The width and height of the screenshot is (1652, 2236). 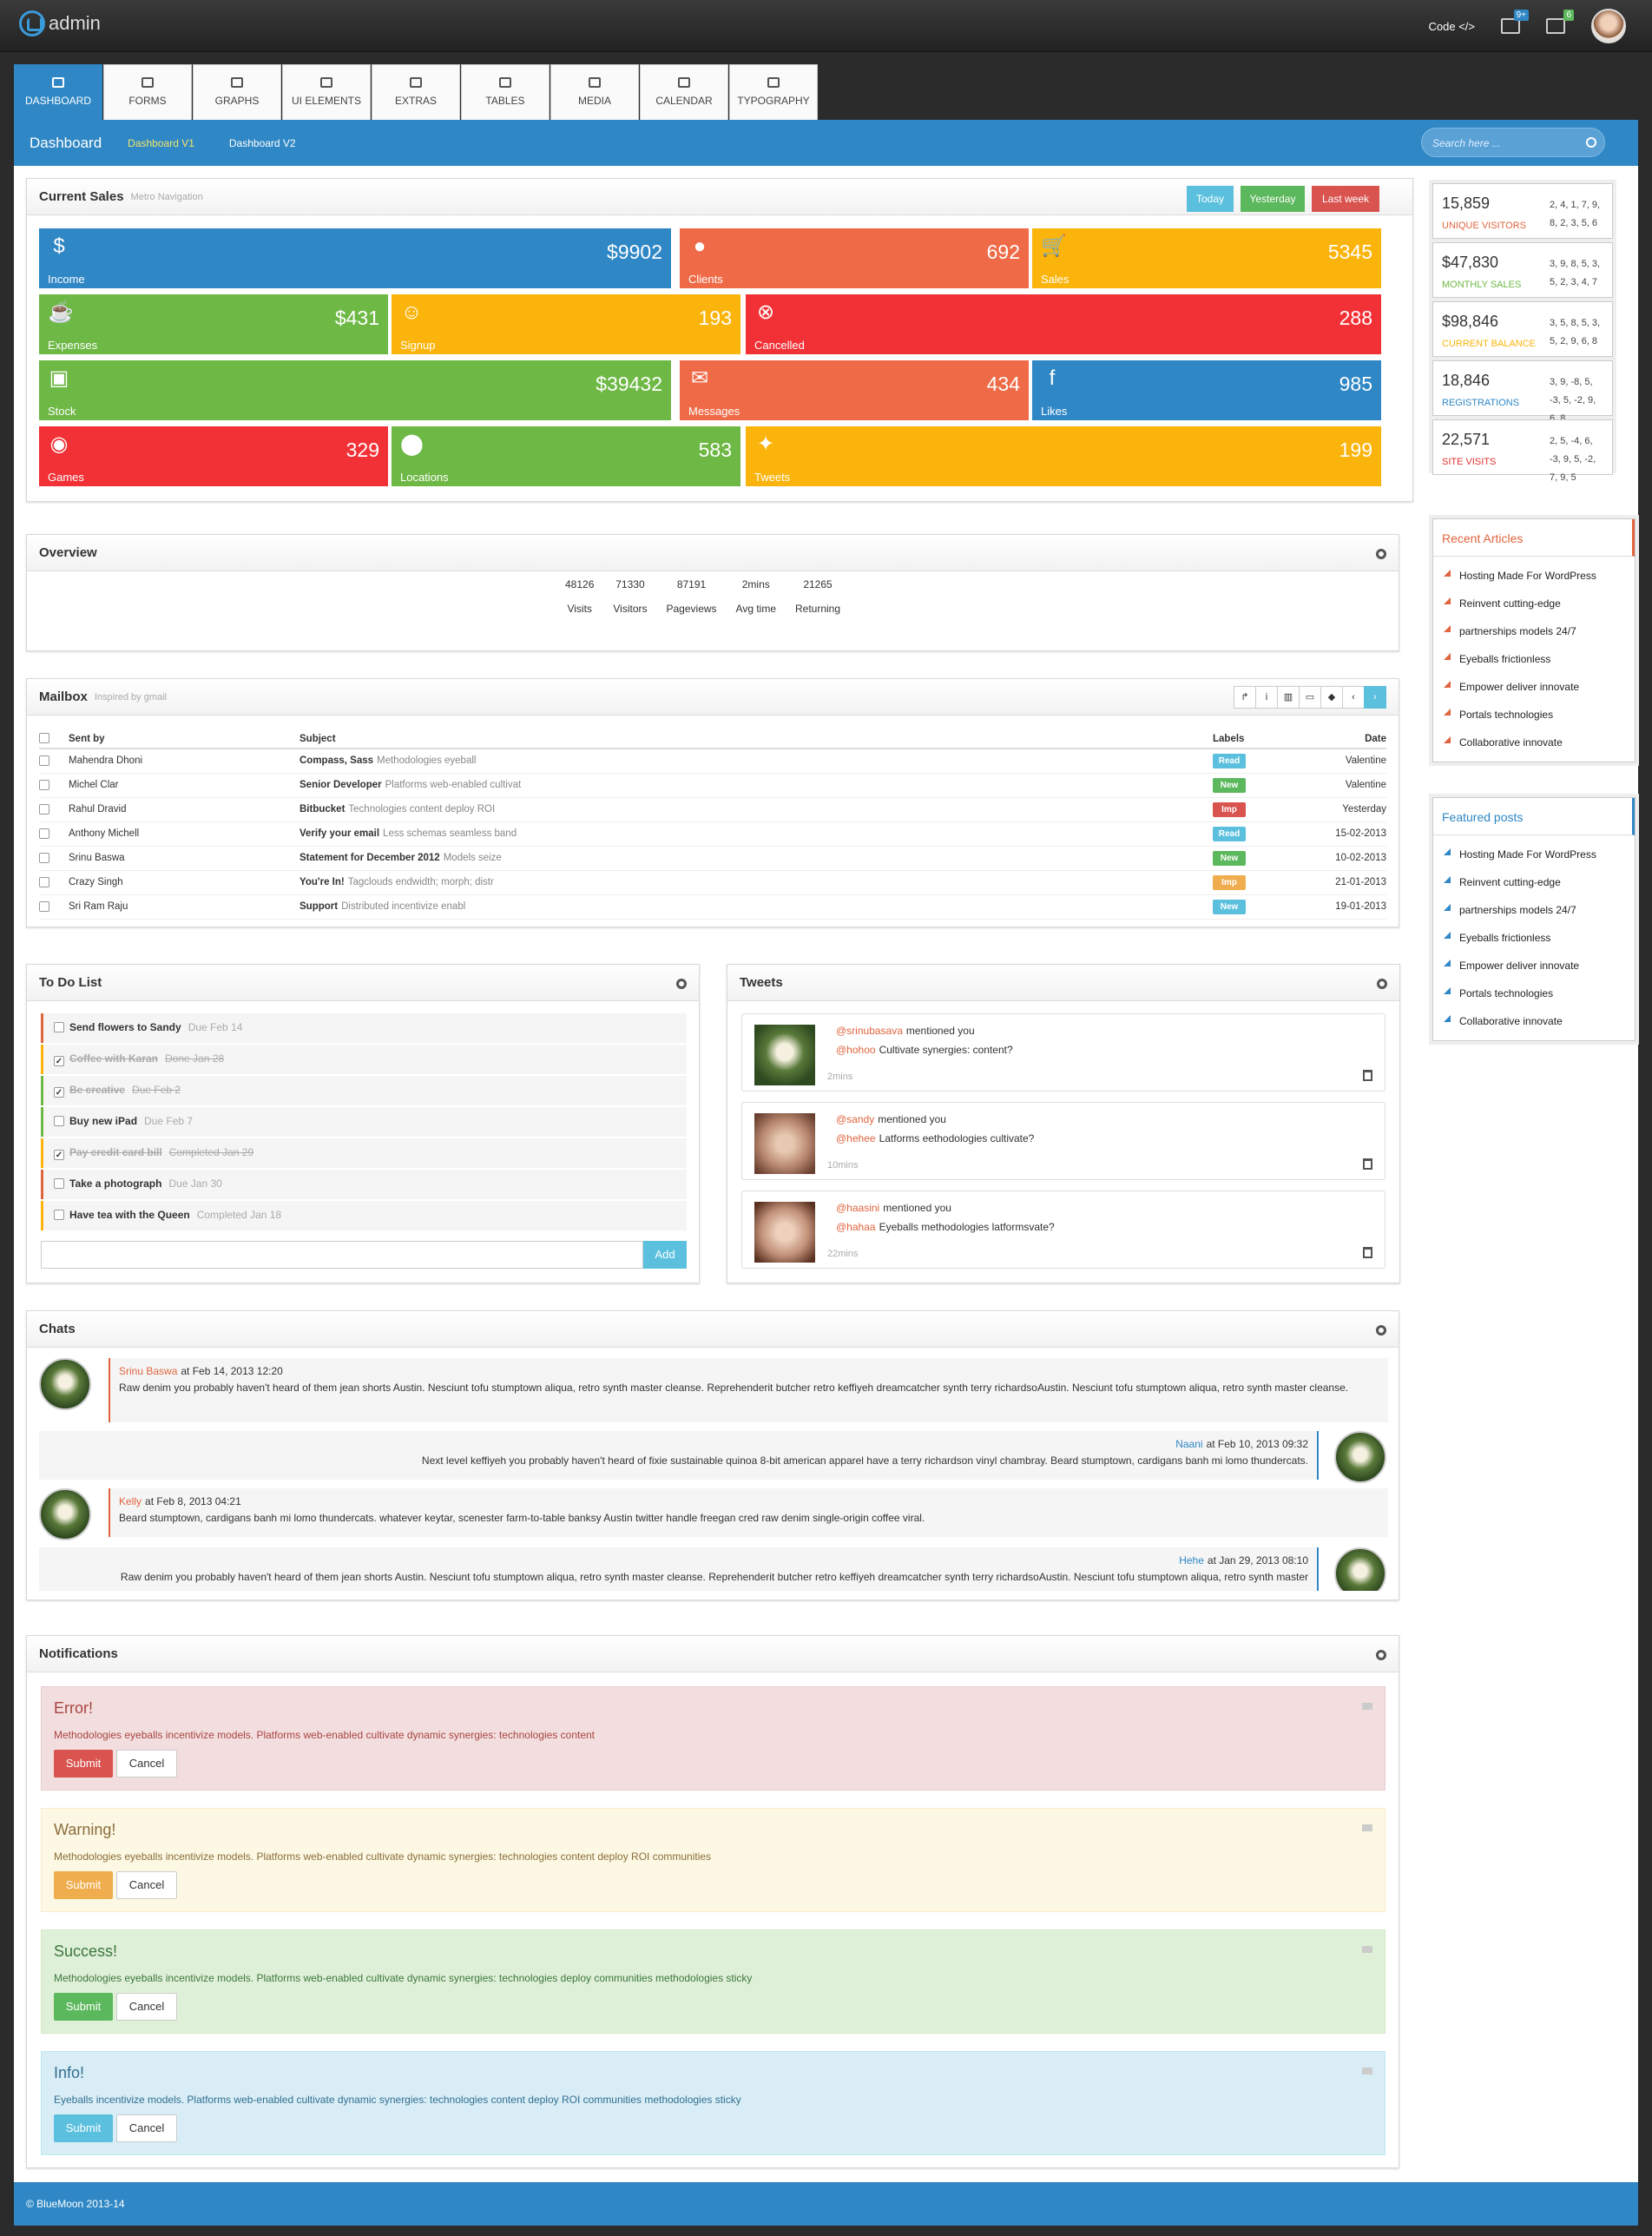 What do you see at coordinates (1345, 199) in the screenshot?
I see `last-week-button: Last week` at bounding box center [1345, 199].